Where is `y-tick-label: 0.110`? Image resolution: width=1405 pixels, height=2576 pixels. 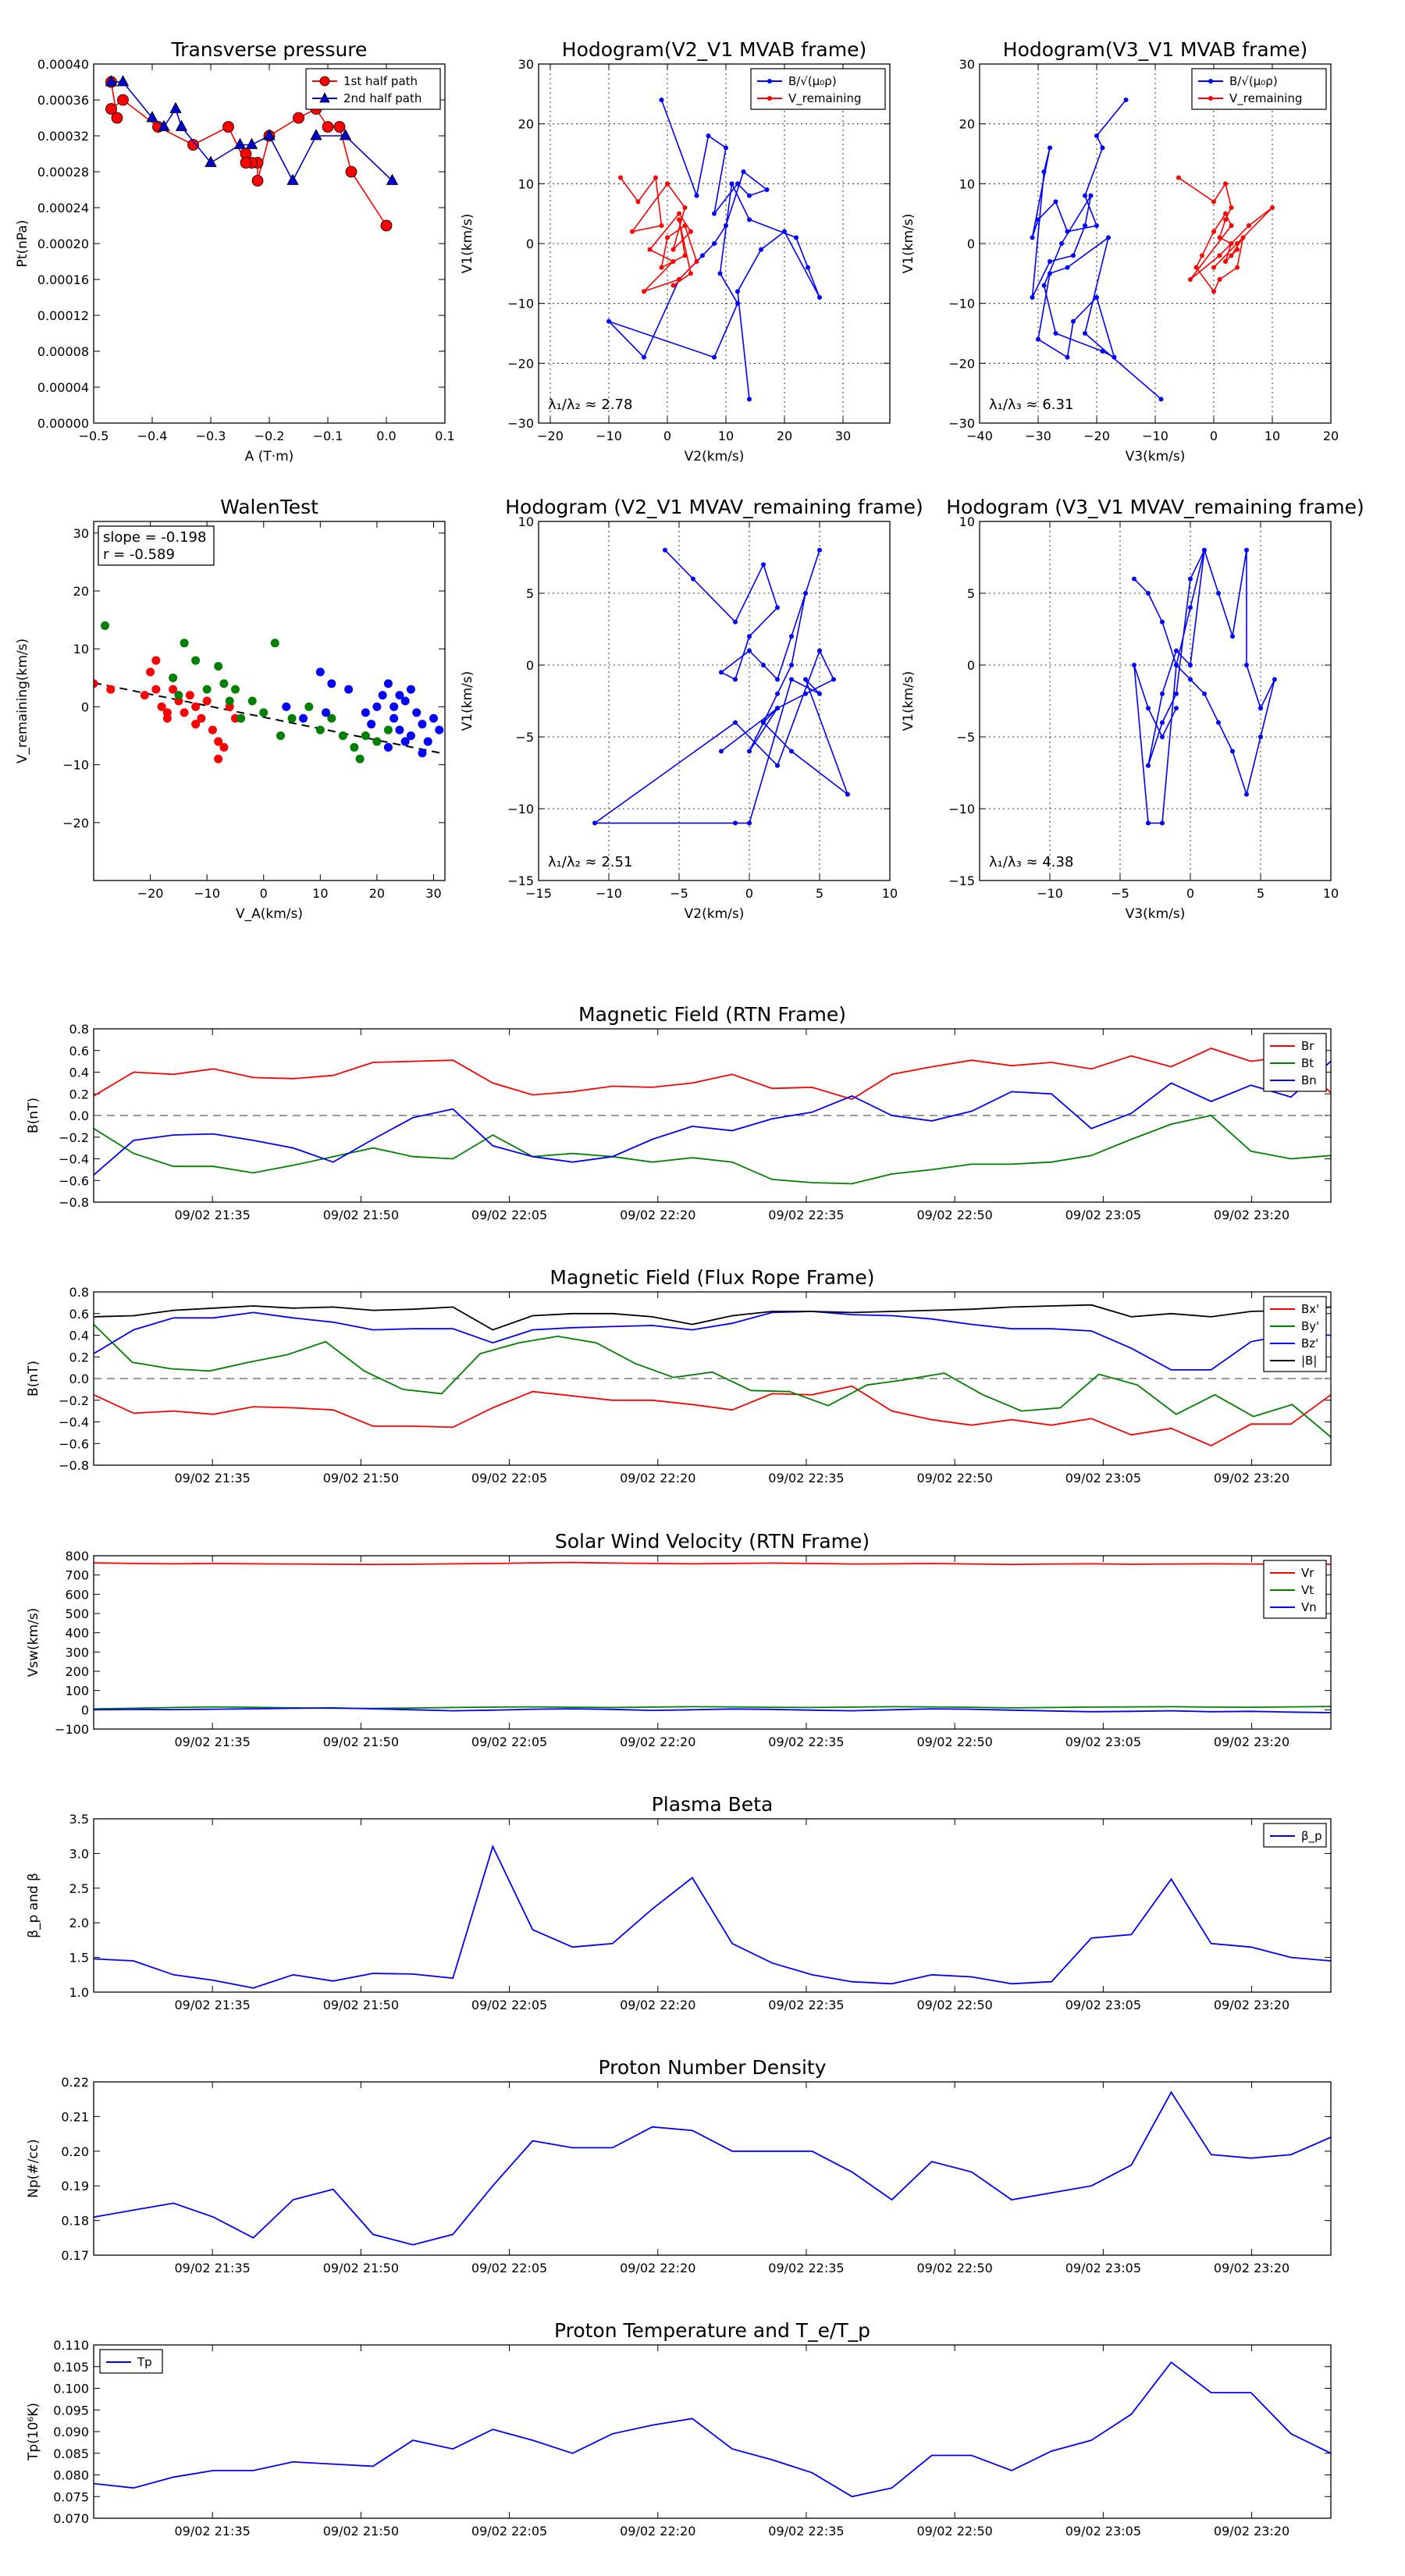
y-tick-label: 0.110 is located at coordinates (71, 2345).